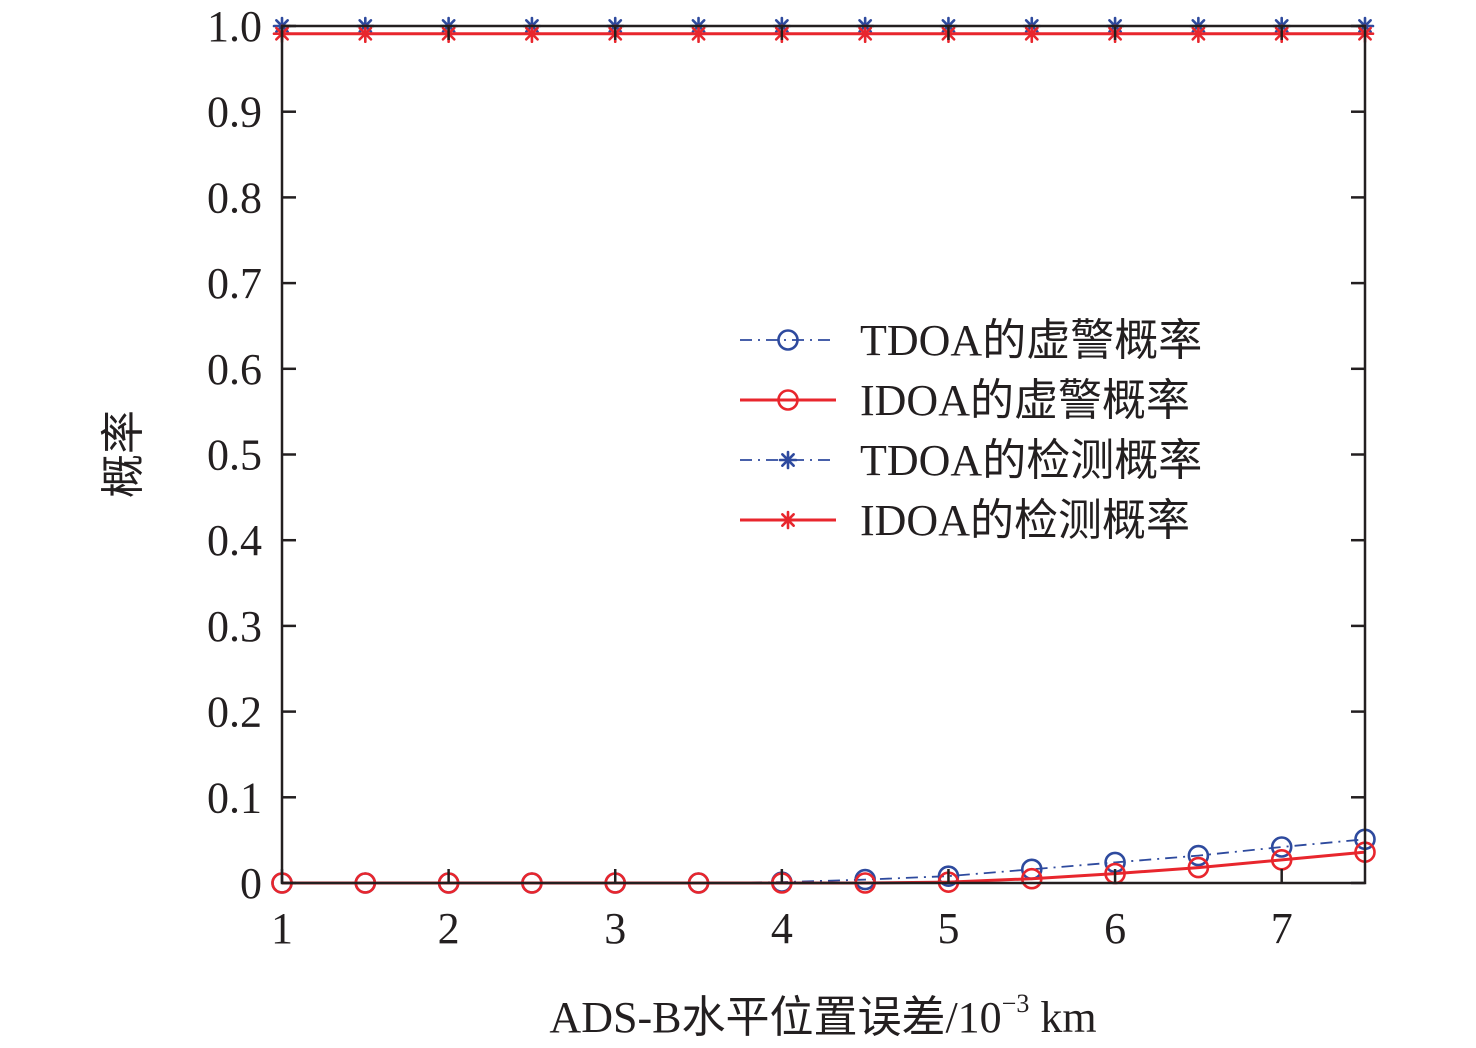 This screenshot has width=1476, height=1048. I want to click on x-tick-label: 2, so click(449, 928).